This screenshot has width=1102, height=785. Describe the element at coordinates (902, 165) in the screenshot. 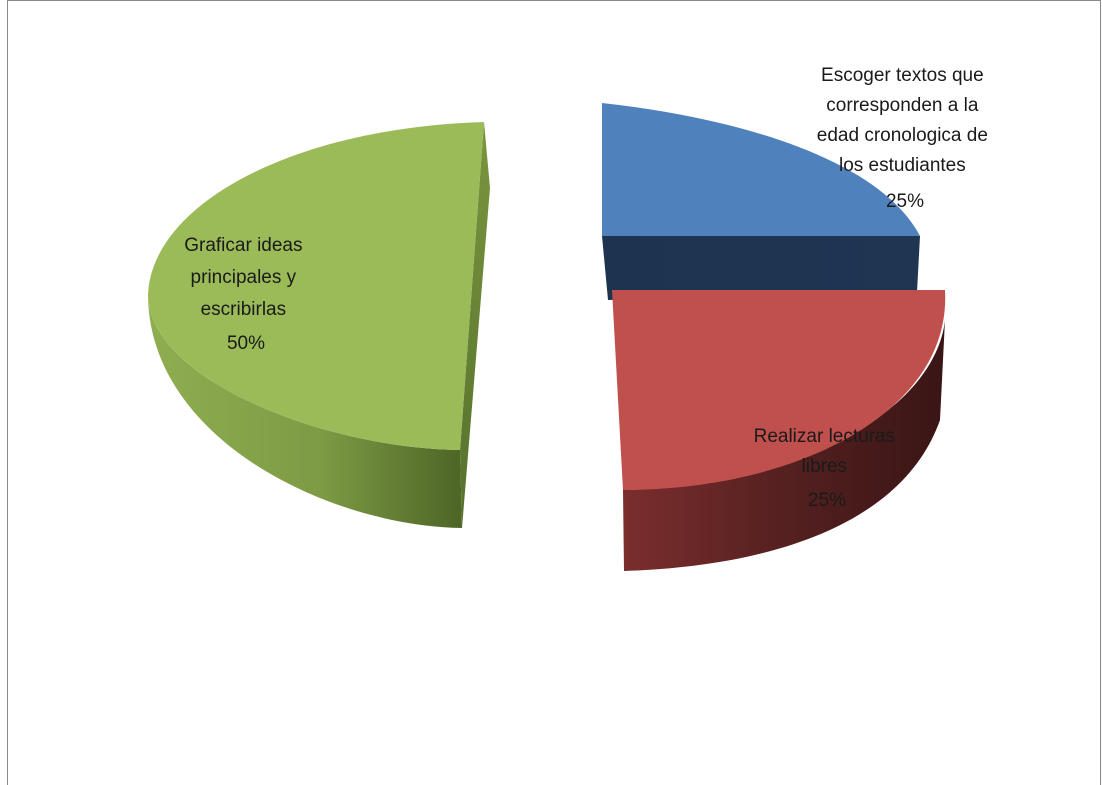

I see `label-line: los estudiantes` at that location.